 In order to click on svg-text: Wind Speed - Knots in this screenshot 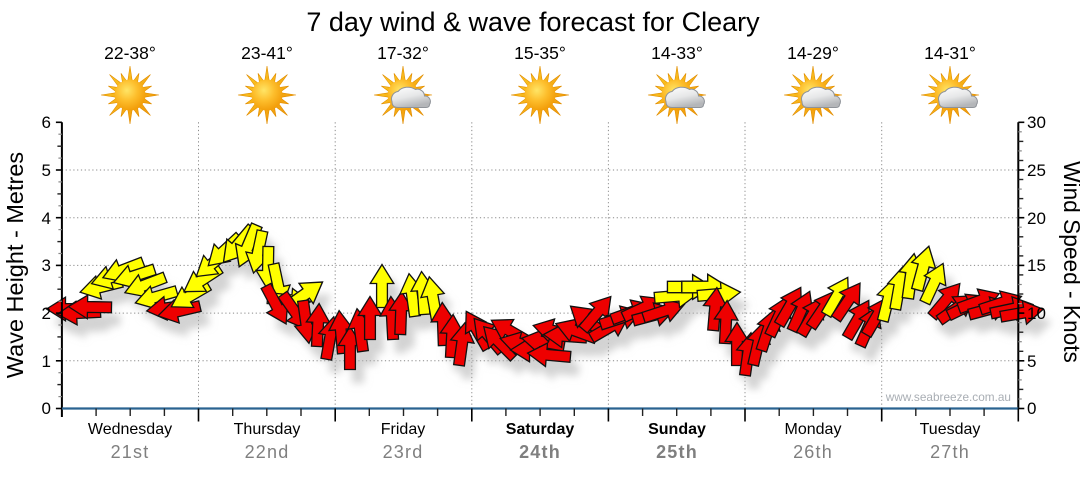, I will do `click(1069, 262)`.